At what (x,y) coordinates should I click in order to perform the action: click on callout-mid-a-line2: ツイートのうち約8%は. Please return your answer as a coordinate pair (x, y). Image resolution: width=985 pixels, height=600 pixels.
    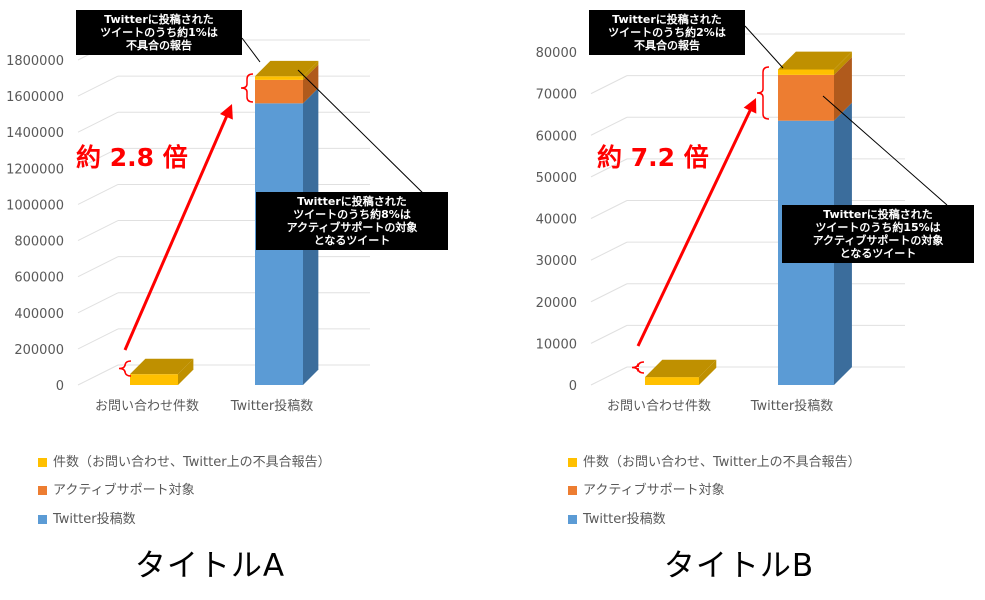
    Looking at the image, I should click on (352, 214).